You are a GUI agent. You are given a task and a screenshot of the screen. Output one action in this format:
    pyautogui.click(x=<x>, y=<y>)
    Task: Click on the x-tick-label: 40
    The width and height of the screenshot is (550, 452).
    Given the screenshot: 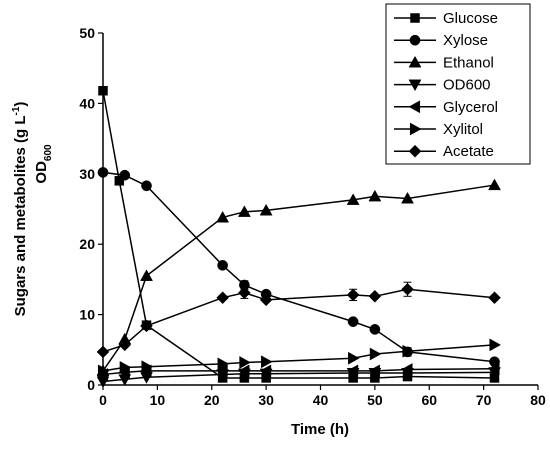 What is the action you would take?
    pyautogui.click(x=321, y=400)
    